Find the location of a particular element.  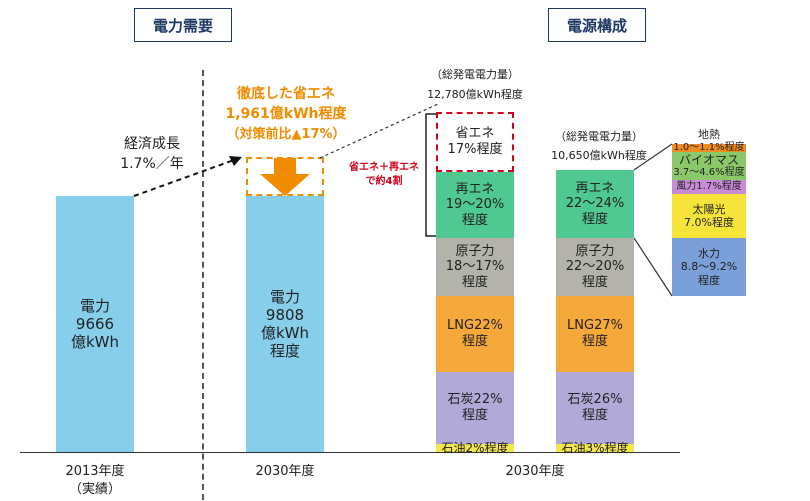

bar-2030-line: 電力 is located at coordinates (284, 297).